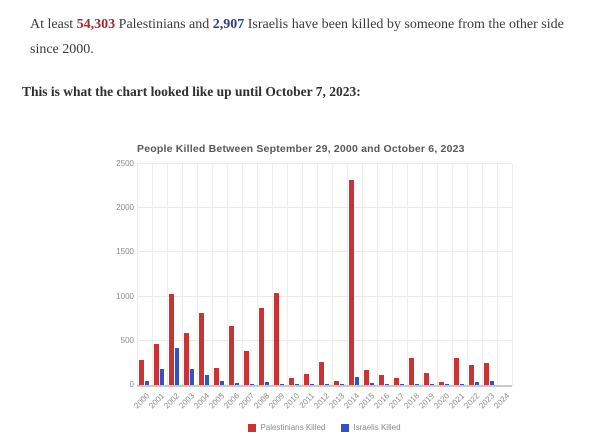  What do you see at coordinates (491, 383) in the screenshot?
I see `bar-israelis-2023` at bounding box center [491, 383].